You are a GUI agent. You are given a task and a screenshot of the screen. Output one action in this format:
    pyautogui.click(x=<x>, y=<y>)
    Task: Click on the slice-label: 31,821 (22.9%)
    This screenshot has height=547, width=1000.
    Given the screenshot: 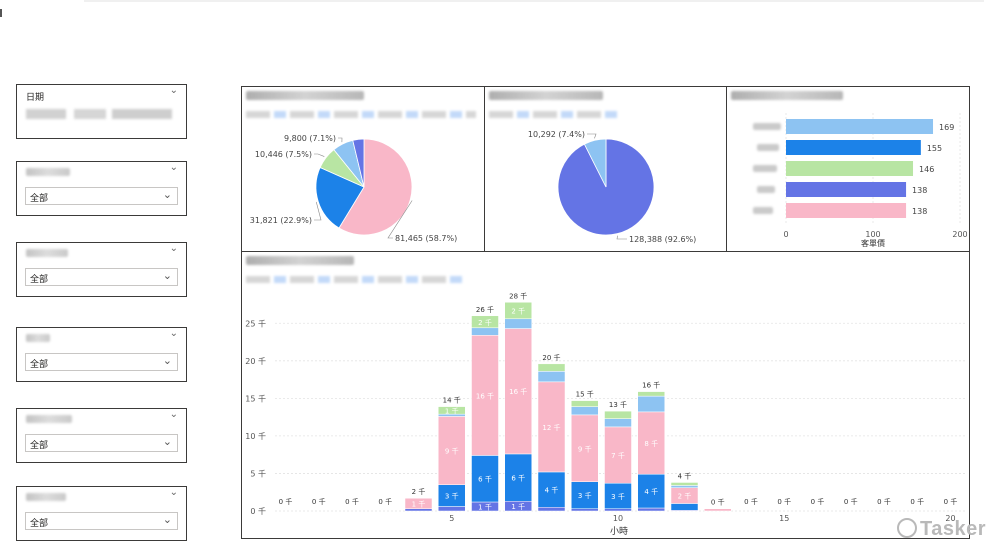 What is the action you would take?
    pyautogui.click(x=281, y=220)
    